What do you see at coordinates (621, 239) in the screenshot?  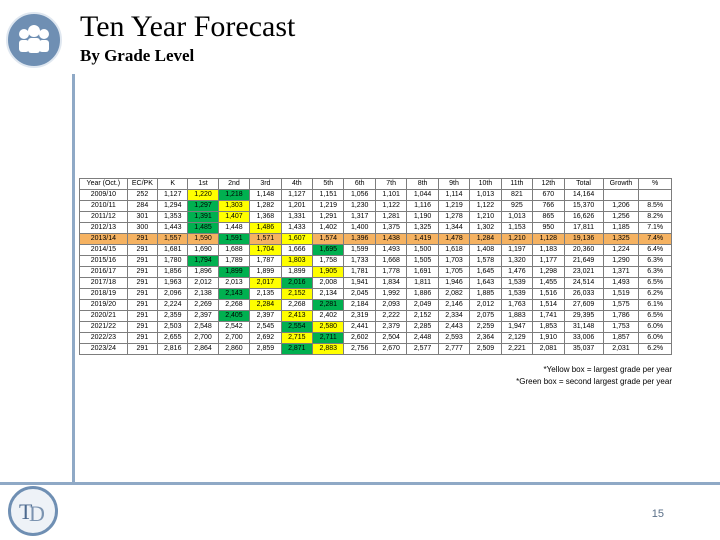 I see `table-cell: 1,325` at bounding box center [621, 239].